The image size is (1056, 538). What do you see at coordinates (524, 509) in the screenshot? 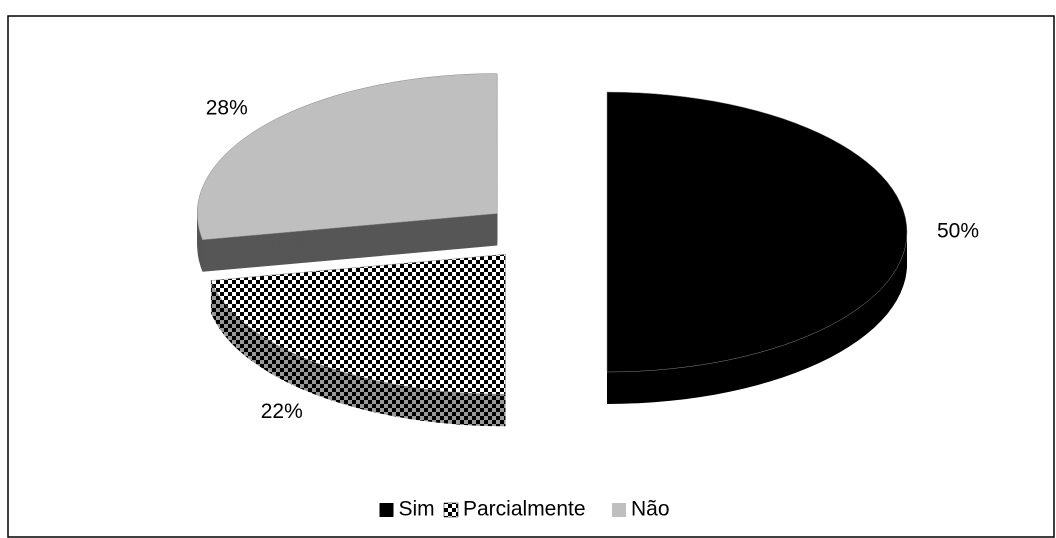
I see `legend-label: Parcialmente` at bounding box center [524, 509].